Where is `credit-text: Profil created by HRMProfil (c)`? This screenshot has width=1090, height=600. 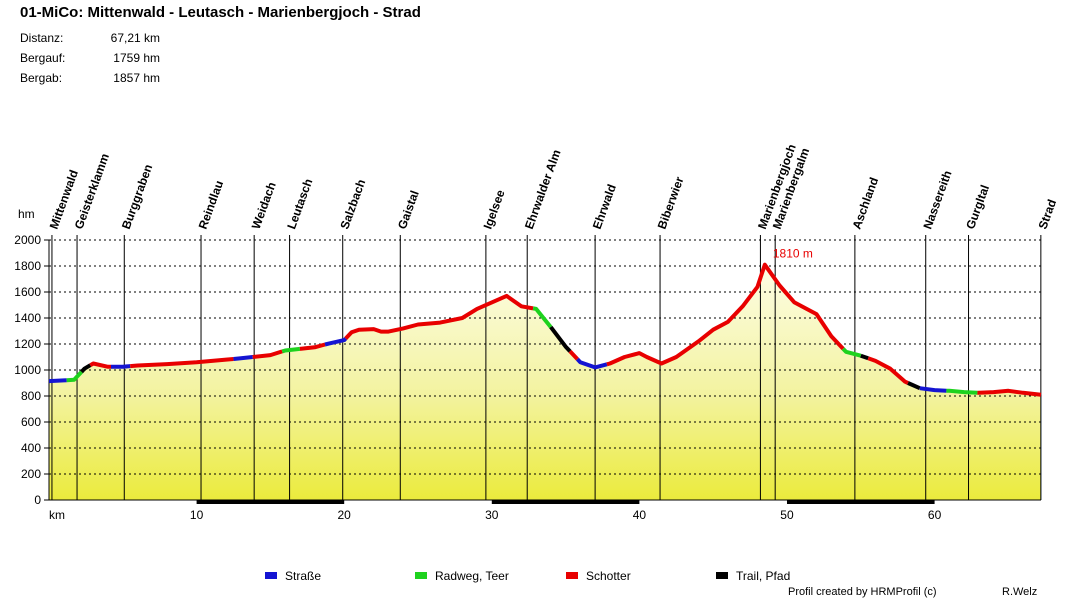 credit-text: Profil created by HRMProfil (c) is located at coordinates (862, 592).